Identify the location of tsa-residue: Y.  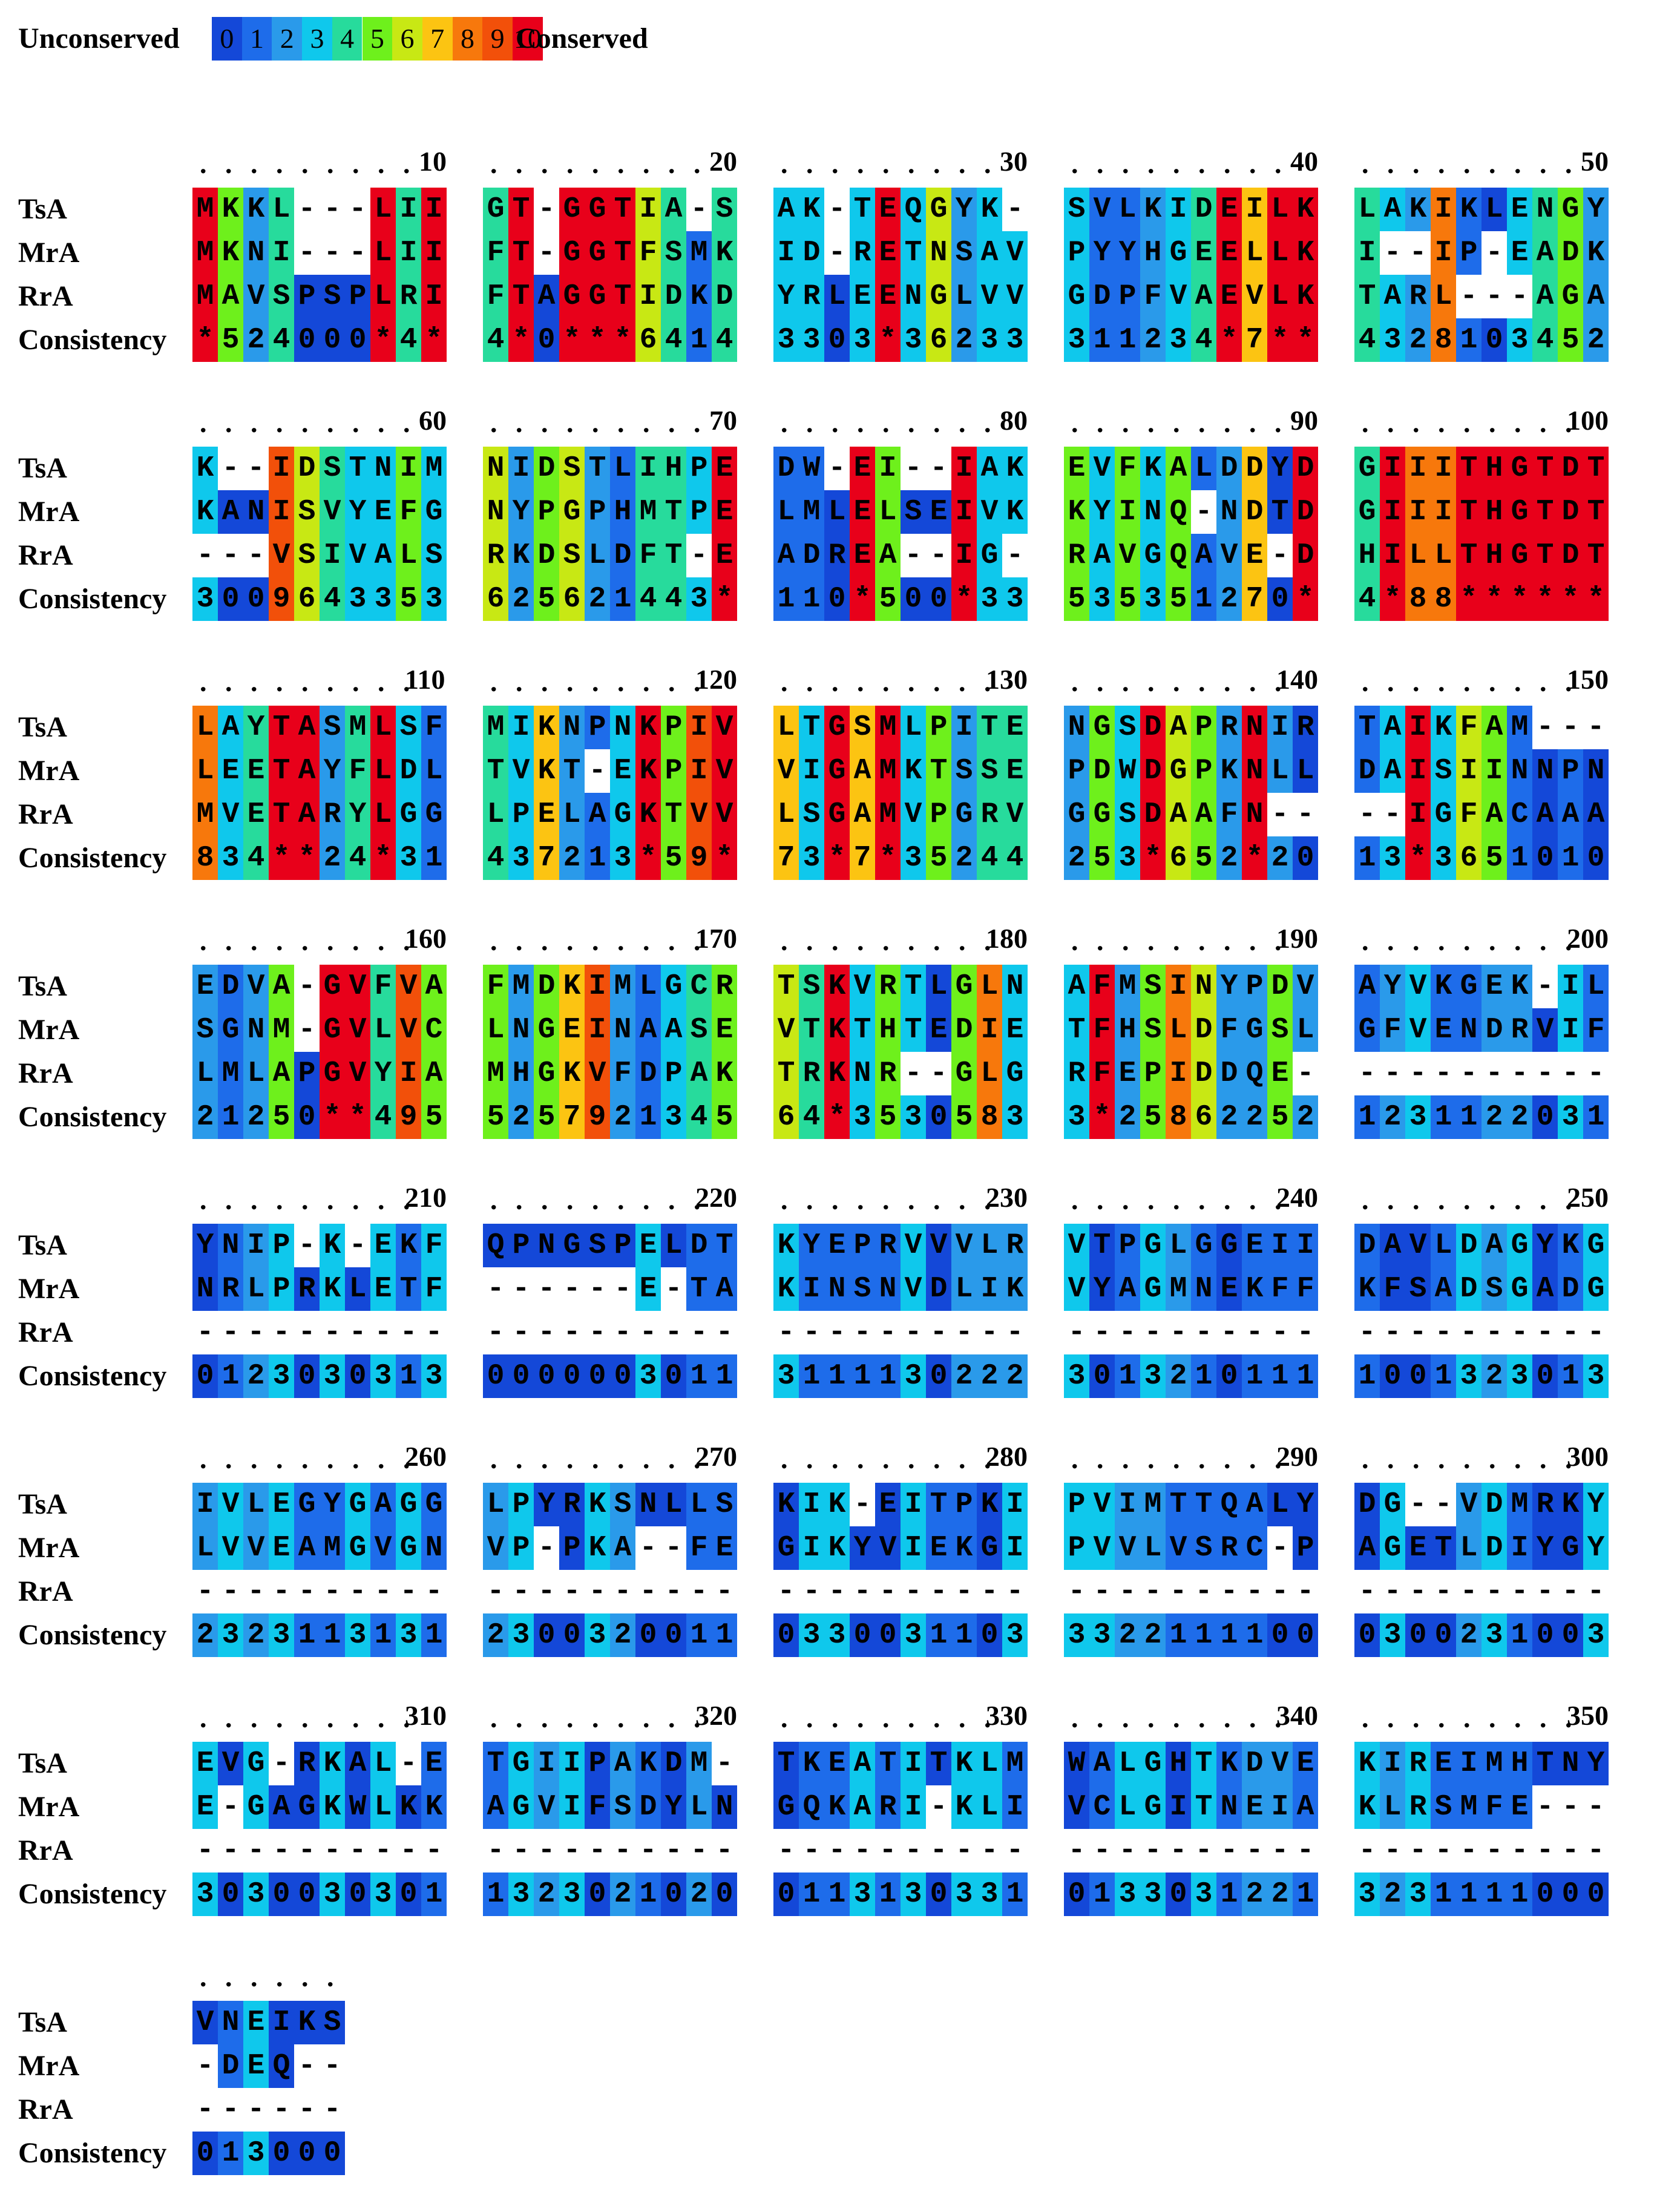
(205, 1245).